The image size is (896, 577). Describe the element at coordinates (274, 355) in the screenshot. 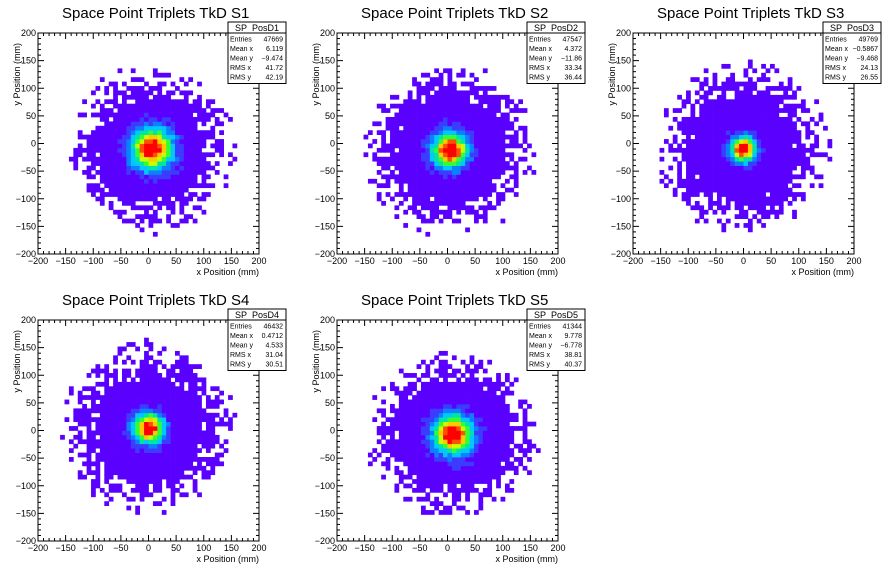

I see `stats-row-value: 31.04` at that location.